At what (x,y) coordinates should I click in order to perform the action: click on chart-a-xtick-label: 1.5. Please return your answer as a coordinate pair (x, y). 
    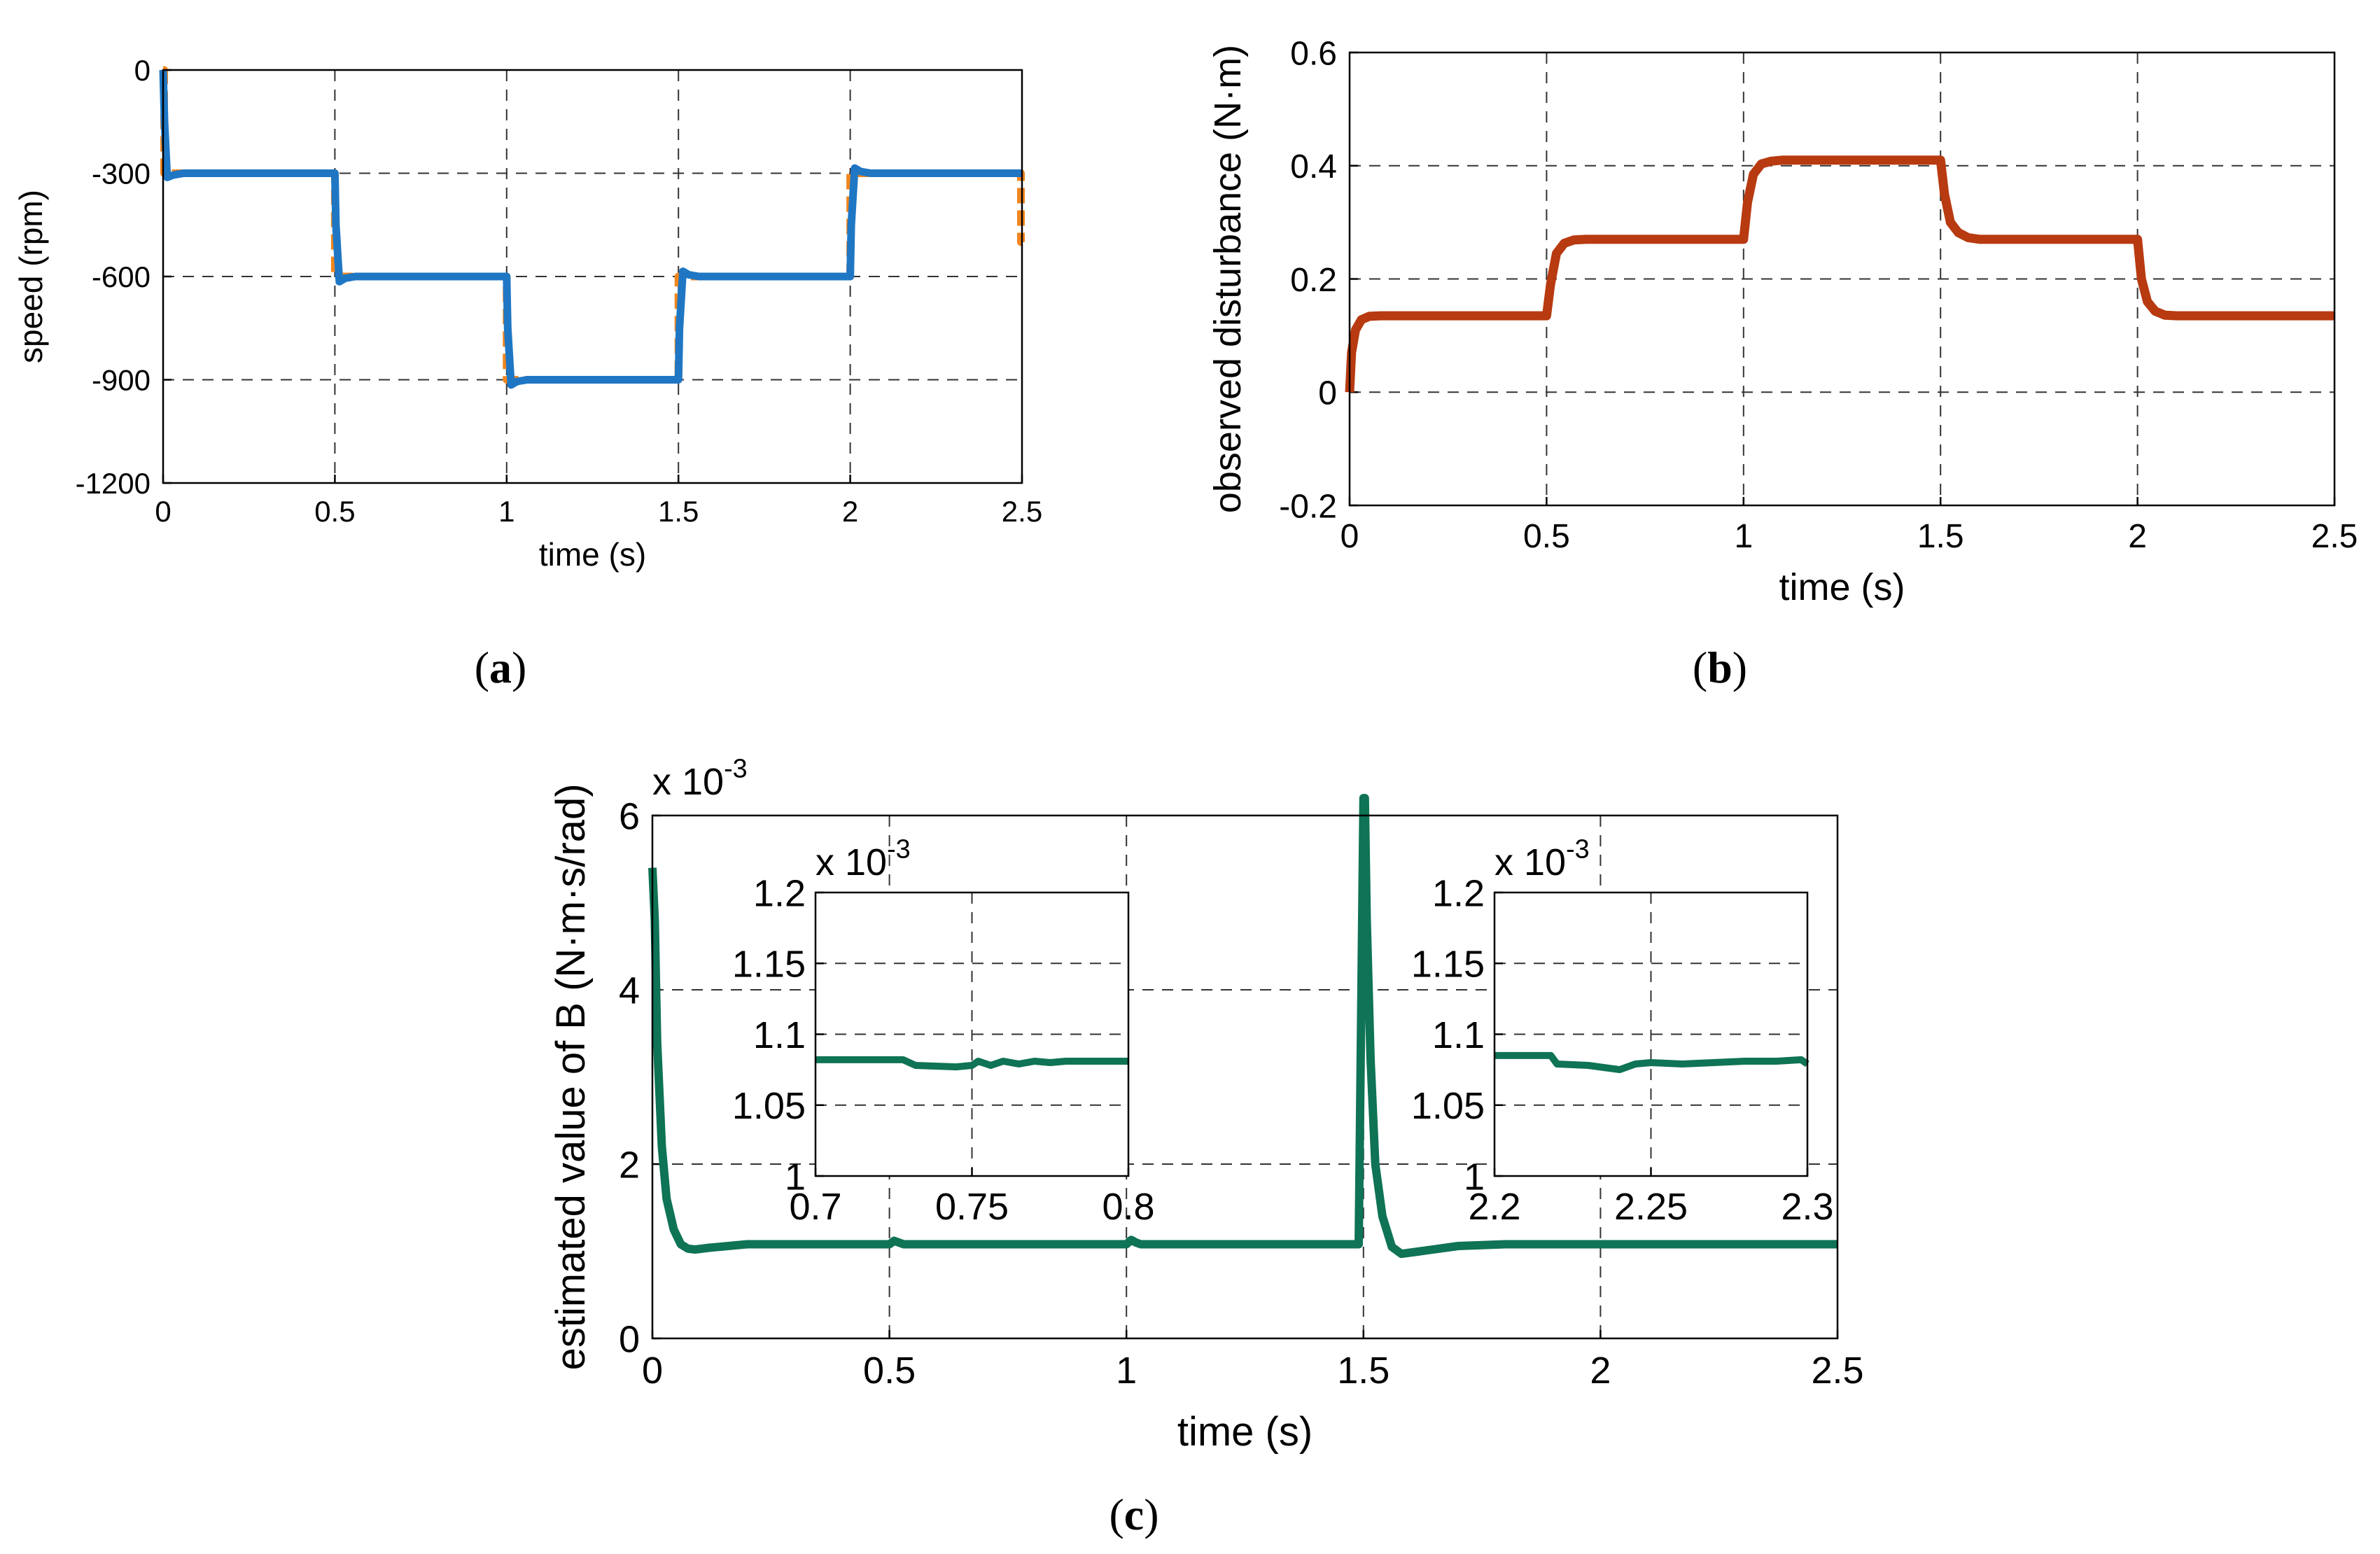
    Looking at the image, I should click on (678, 511).